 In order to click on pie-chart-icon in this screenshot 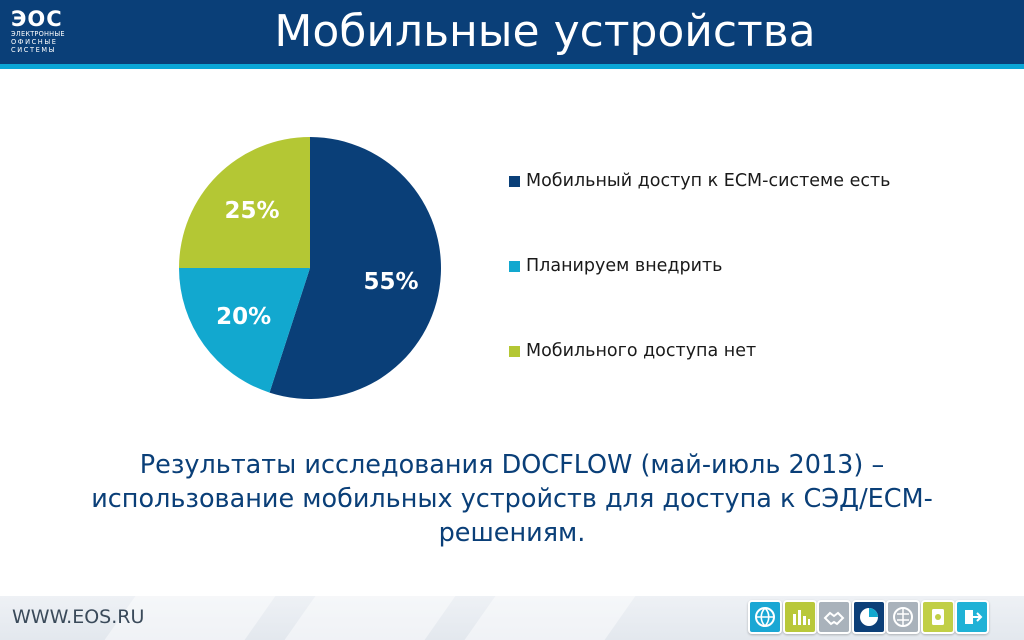, I will do `click(868, 617)`.